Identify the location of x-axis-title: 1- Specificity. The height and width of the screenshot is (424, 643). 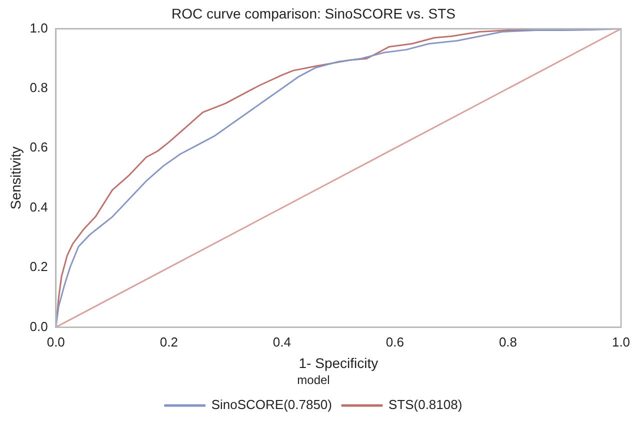
(338, 363).